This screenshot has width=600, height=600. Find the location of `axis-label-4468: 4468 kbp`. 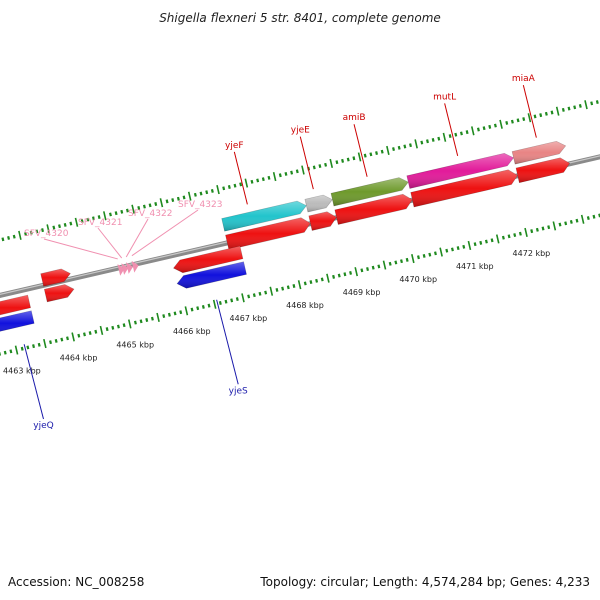

axis-label-4468: 4468 kbp is located at coordinates (305, 305).